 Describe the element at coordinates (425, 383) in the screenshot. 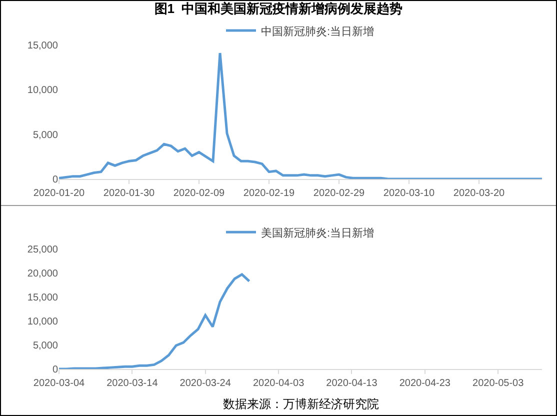

I see `x-tick-label: 2020-04-23` at that location.